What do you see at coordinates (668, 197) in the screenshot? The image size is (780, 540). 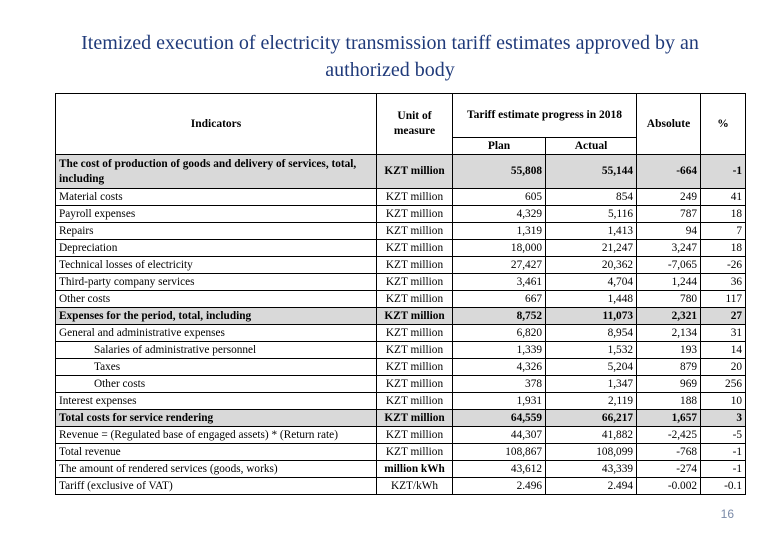 I see `absolute-cell: 249` at bounding box center [668, 197].